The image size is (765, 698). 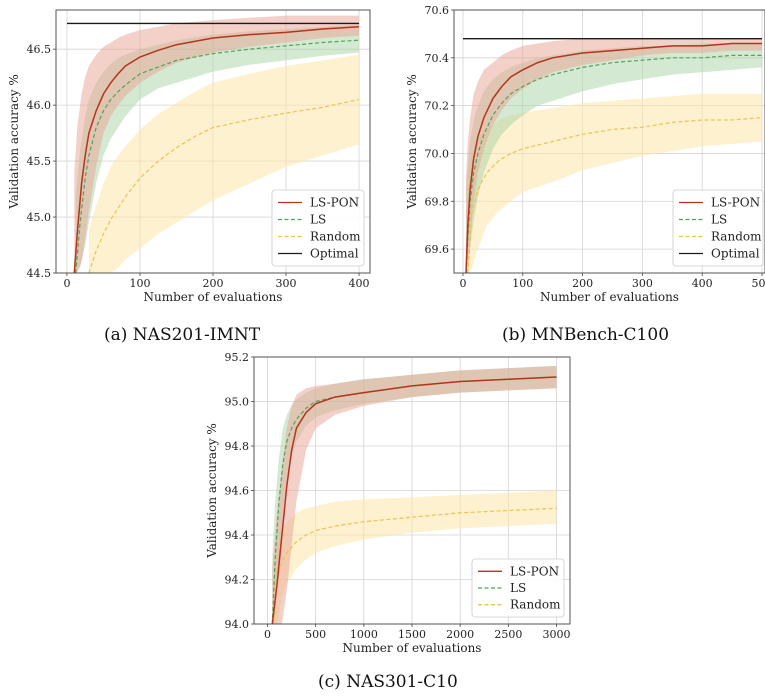 What do you see at coordinates (66, 283) in the screenshot?
I see `x-tick-label-a-0: 0` at bounding box center [66, 283].